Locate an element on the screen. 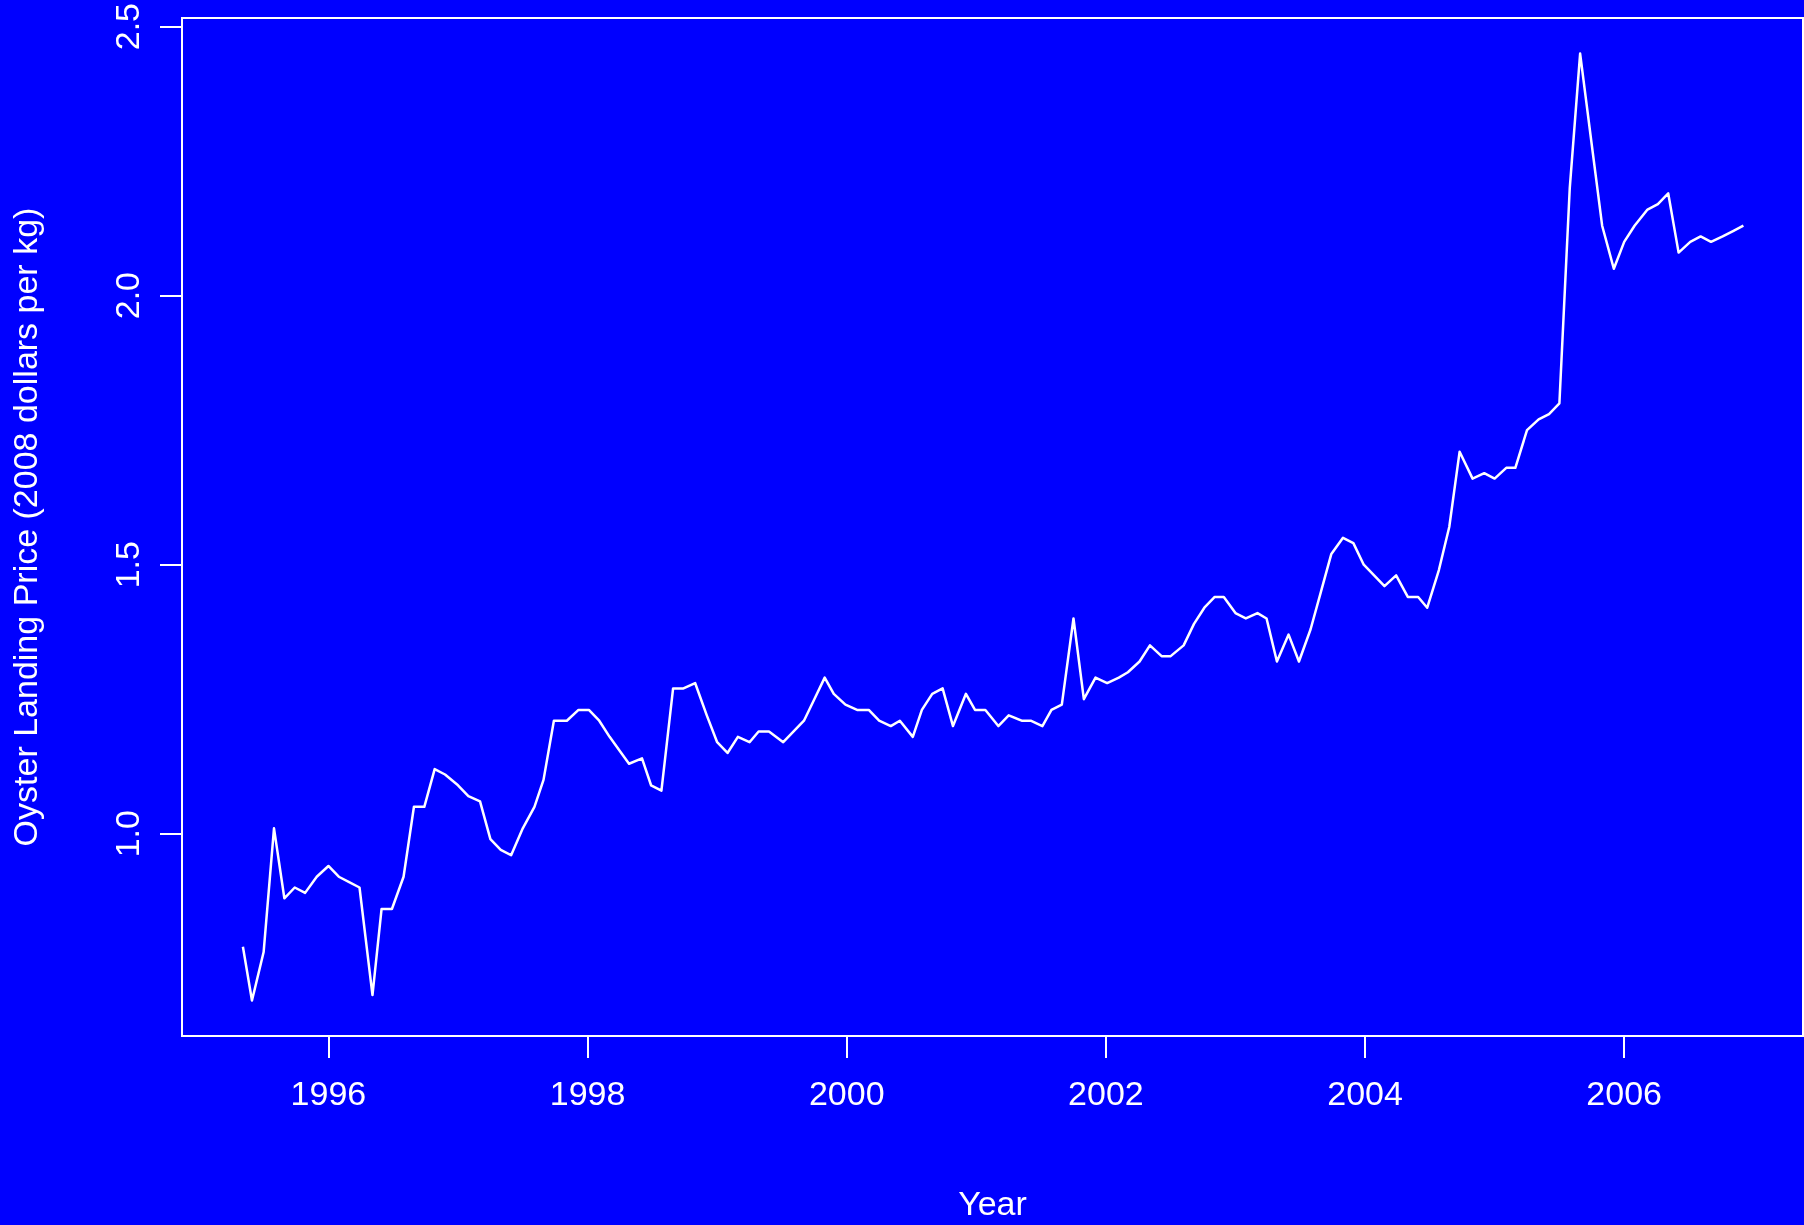 This screenshot has height=1225, width=1804. y-tick-label: 1.5 is located at coordinates (127, 565).